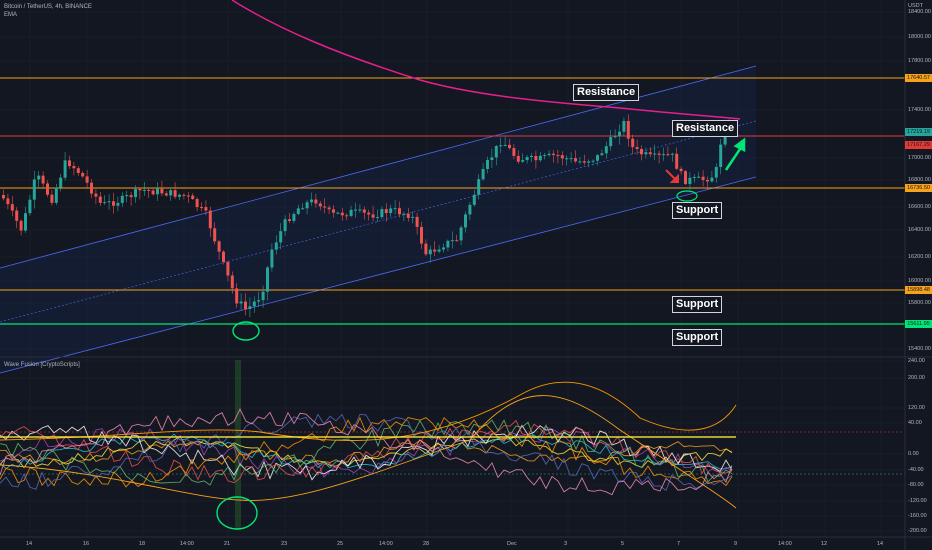  Describe the element at coordinates (735, 154) in the screenshot. I see `arrow-up-green` at that location.